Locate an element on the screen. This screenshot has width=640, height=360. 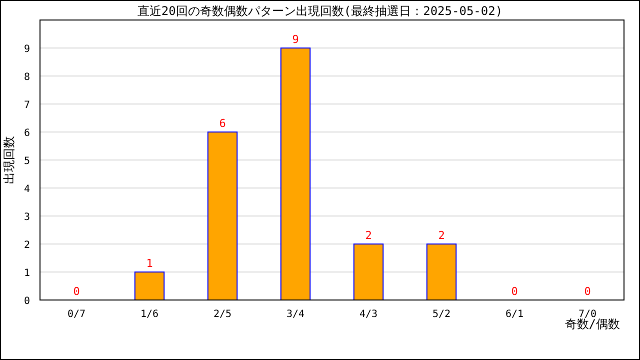
y-tick-label: 8 is located at coordinates (27, 77).